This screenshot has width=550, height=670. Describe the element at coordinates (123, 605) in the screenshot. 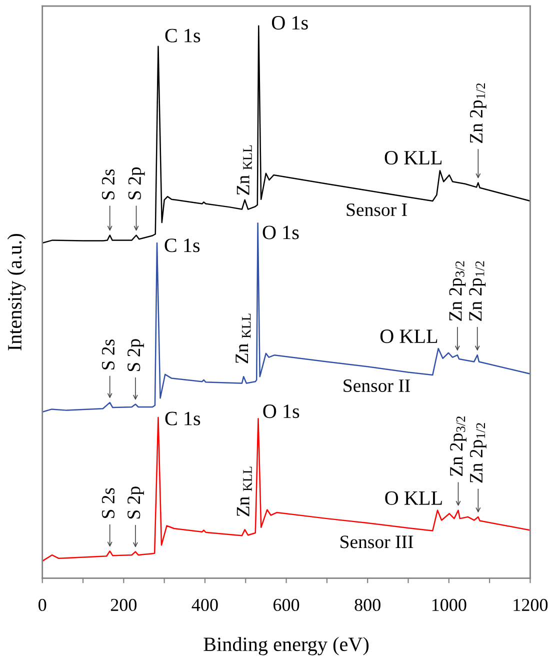

I see `x-tick-label: 200` at that location.